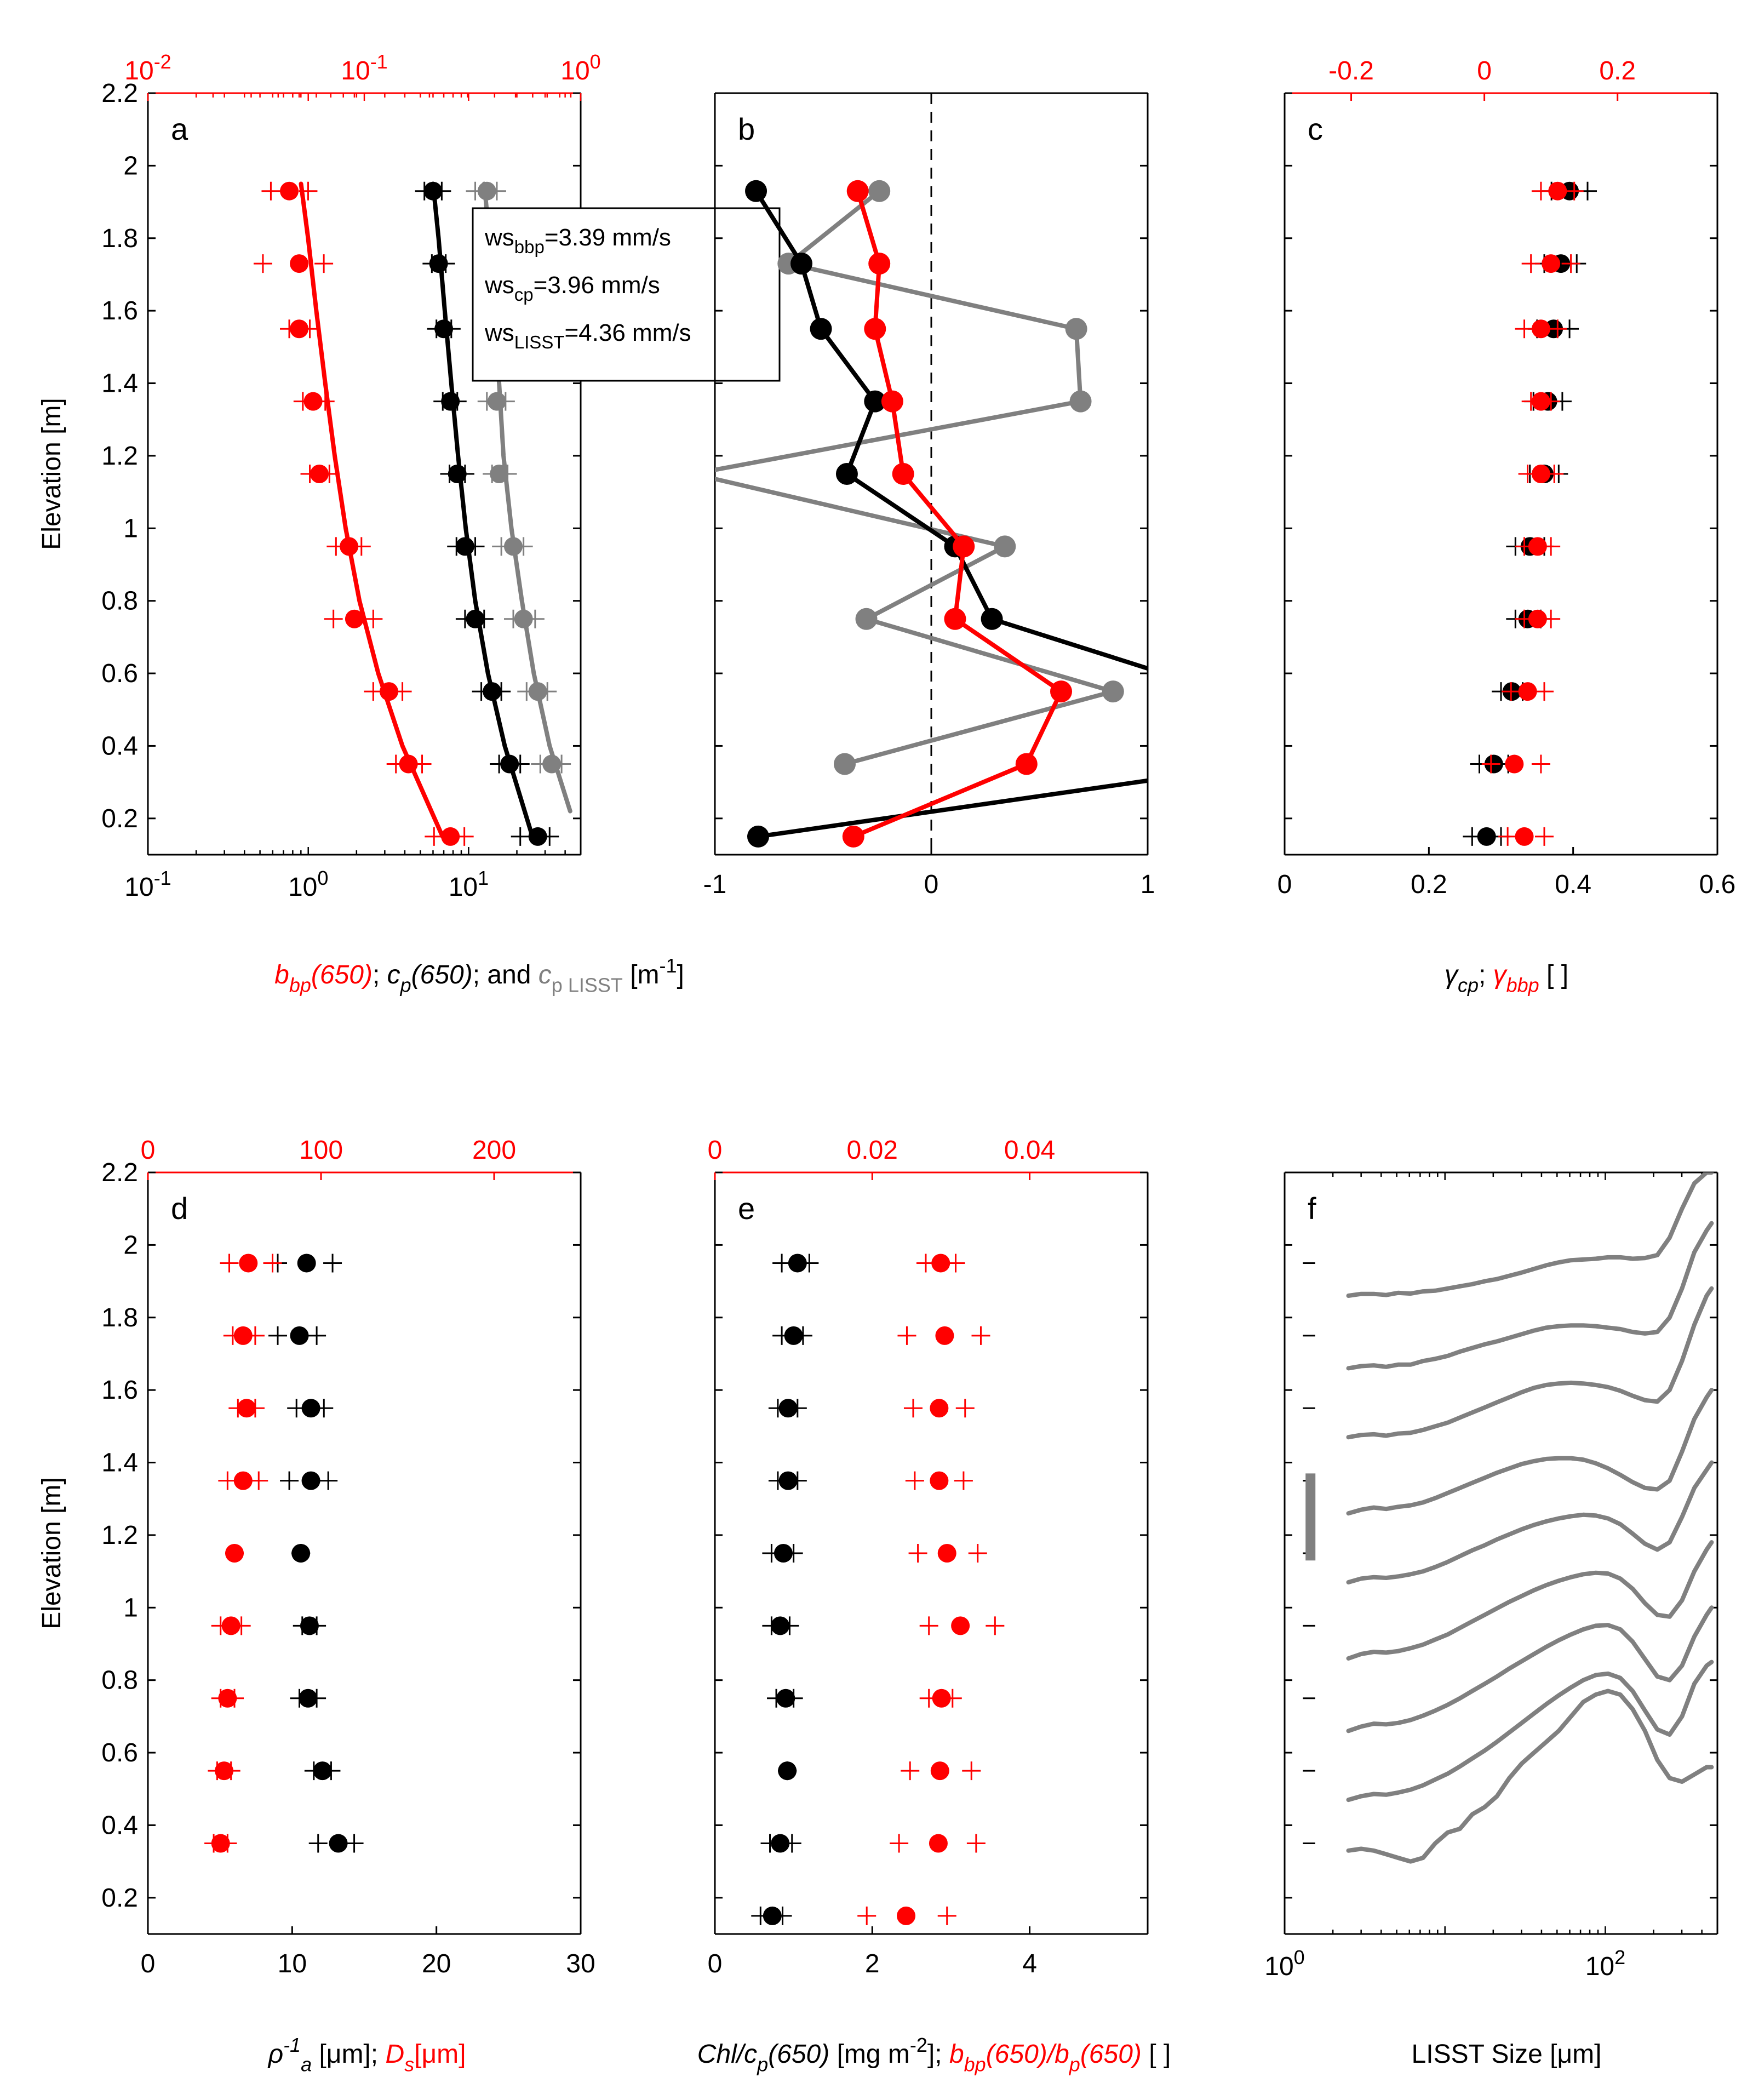  Describe the element at coordinates (275, 2054) in the screenshot. I see `x-axis-label-part: ρ` at that location.